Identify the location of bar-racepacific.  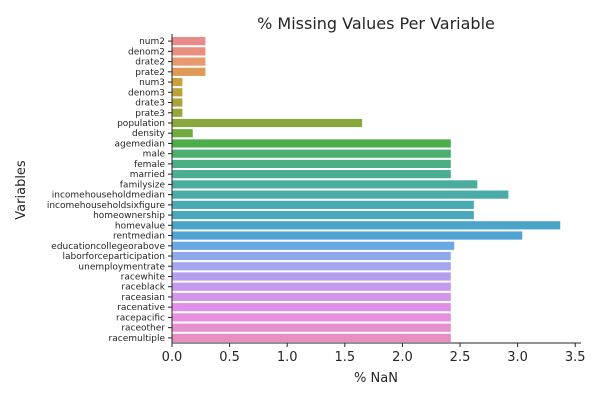
(311, 317).